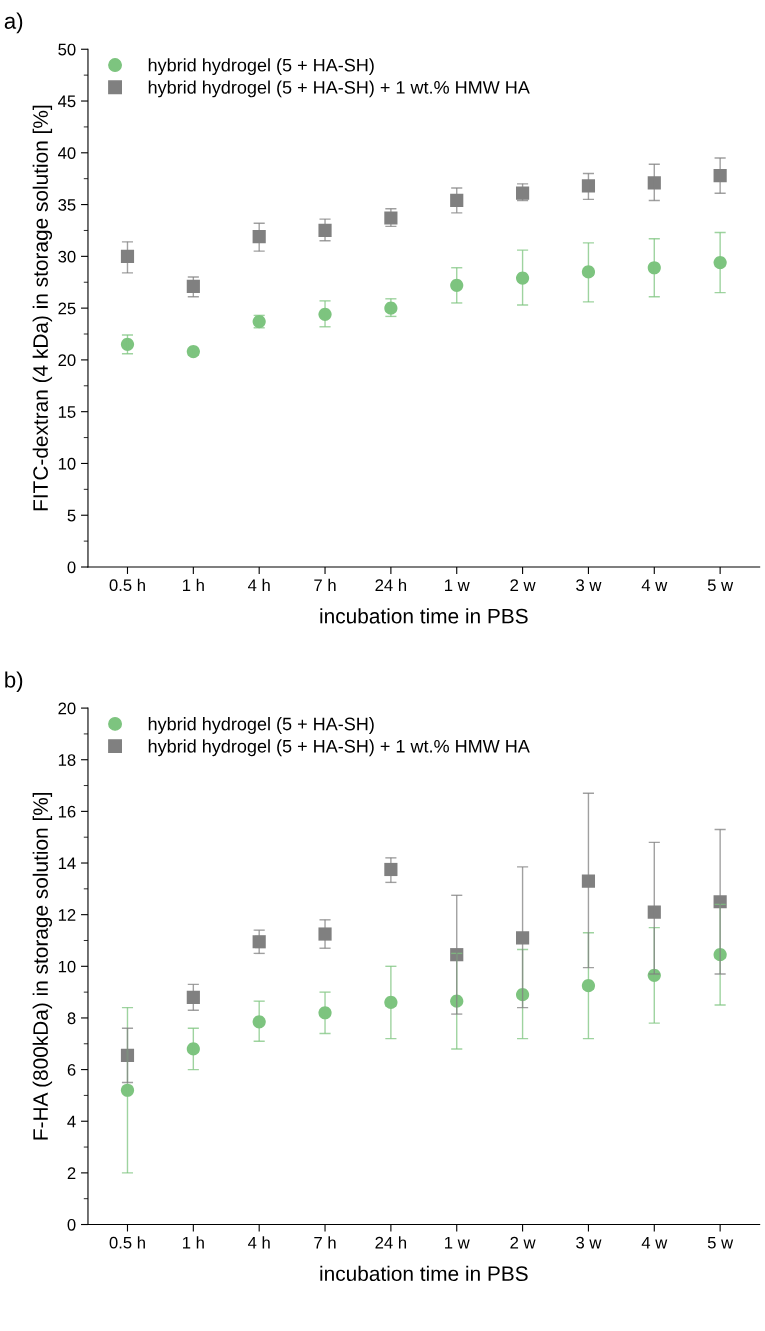 This screenshot has width=765, height=1331. Describe the element at coordinates (67, 863) in the screenshot. I see `y-tick-label: 14` at that location.